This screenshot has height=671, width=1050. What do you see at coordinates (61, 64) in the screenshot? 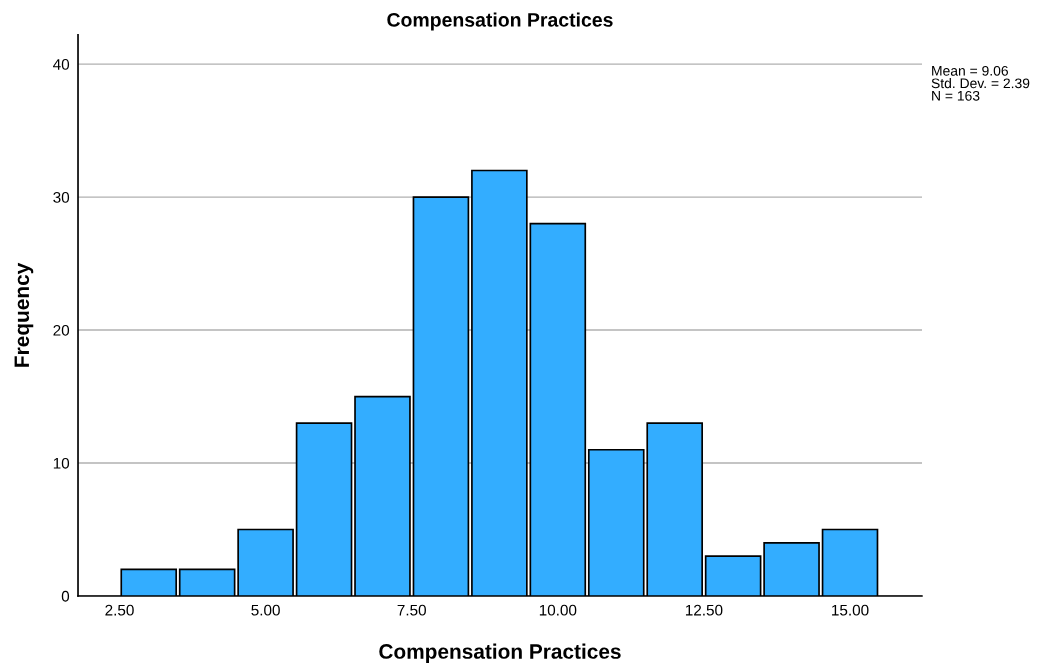
I see `y-tick-label: 40` at bounding box center [61, 64].